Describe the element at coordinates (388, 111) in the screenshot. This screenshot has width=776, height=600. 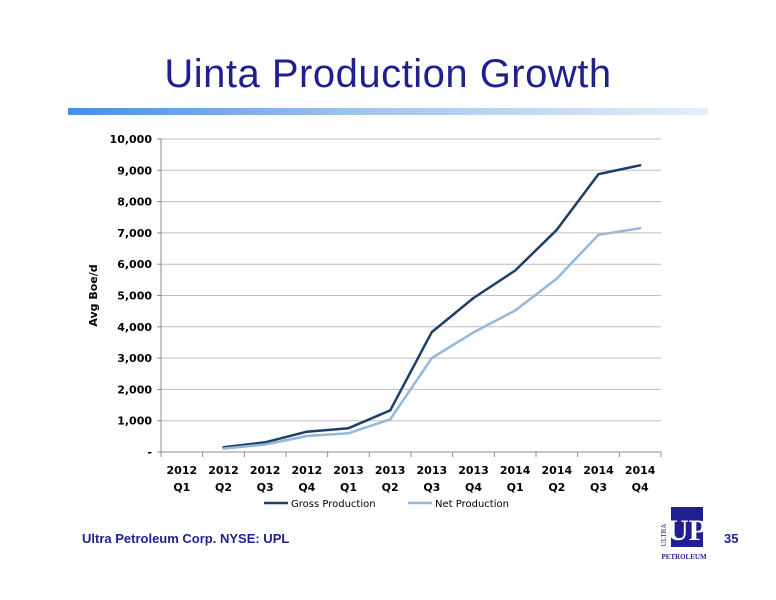
I see `title-underline-bar` at that location.